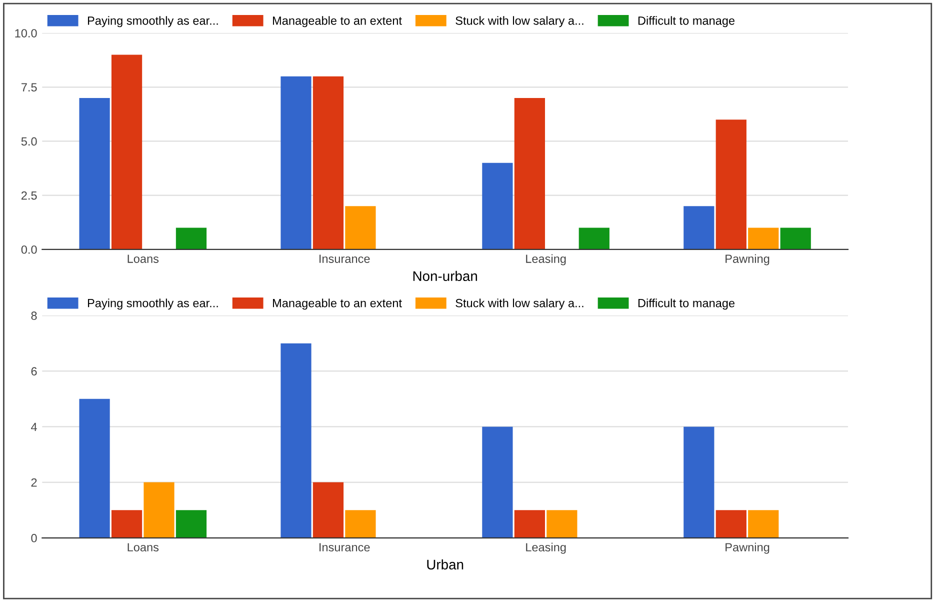 The height and width of the screenshot is (601, 937). Describe the element at coordinates (26, 33) in the screenshot. I see `y-tick-label: 10.0` at that location.